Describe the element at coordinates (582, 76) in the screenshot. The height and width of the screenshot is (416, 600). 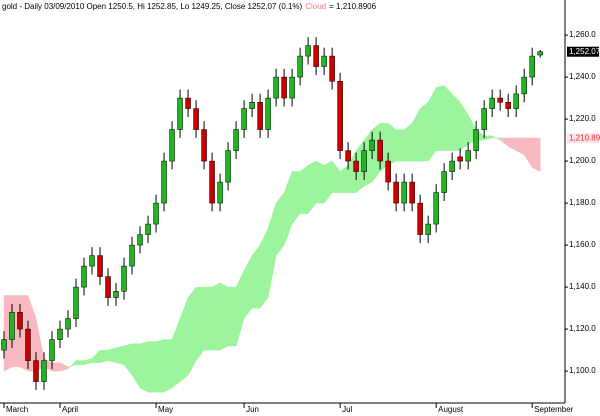
I see `y-tick-label: 1,240.0` at that location.